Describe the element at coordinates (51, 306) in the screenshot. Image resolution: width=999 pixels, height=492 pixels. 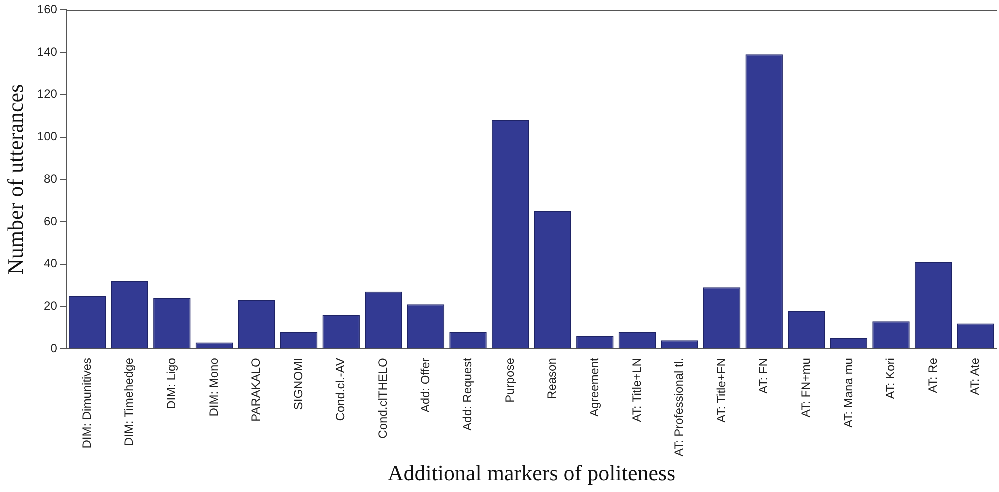
I see `y-tick-label: 20` at that location.